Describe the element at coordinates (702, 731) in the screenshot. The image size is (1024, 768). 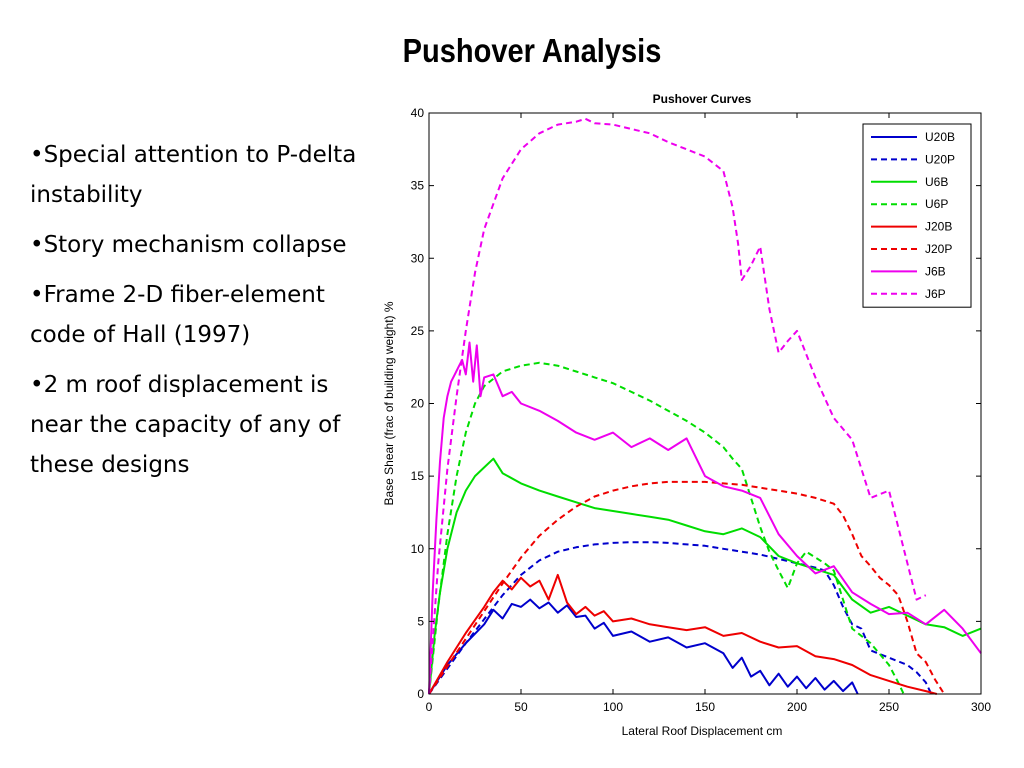
I see `x-axis-label: Lateral Roof Displacement cm` at that location.